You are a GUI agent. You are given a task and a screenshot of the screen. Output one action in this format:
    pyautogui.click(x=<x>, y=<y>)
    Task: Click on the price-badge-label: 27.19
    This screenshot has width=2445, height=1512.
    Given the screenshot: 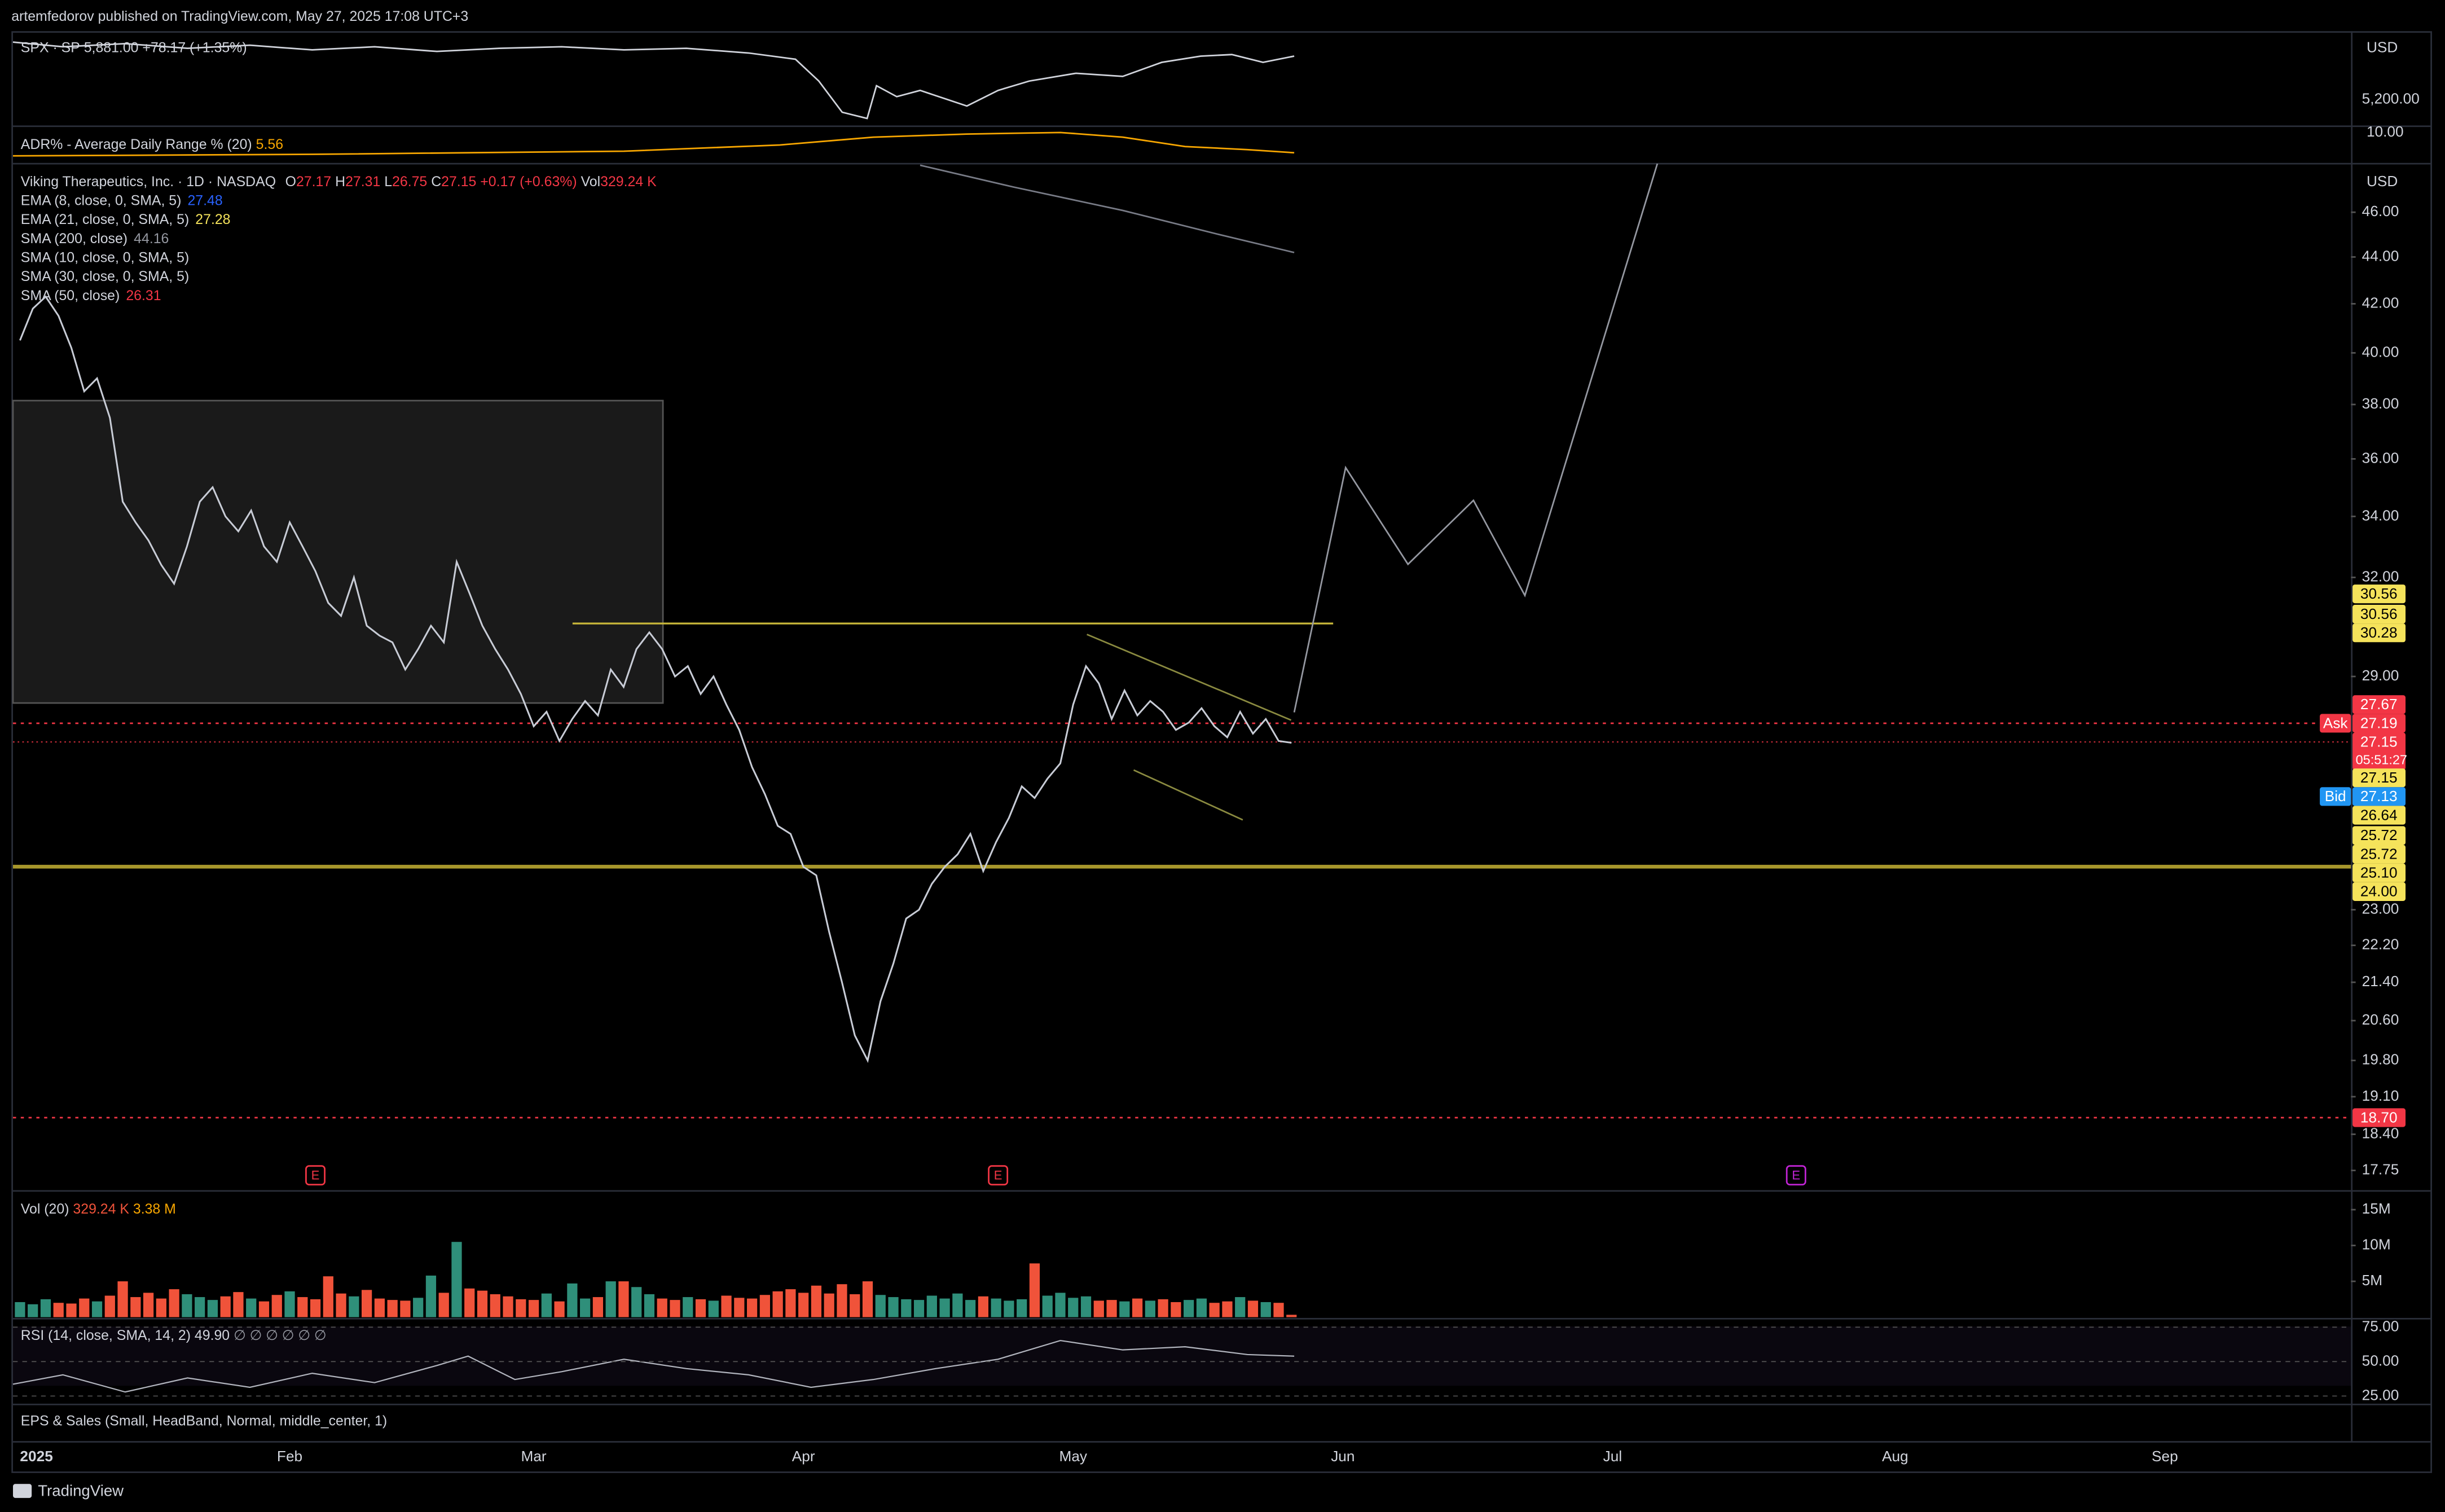 What is the action you would take?
    pyautogui.click(x=2379, y=723)
    